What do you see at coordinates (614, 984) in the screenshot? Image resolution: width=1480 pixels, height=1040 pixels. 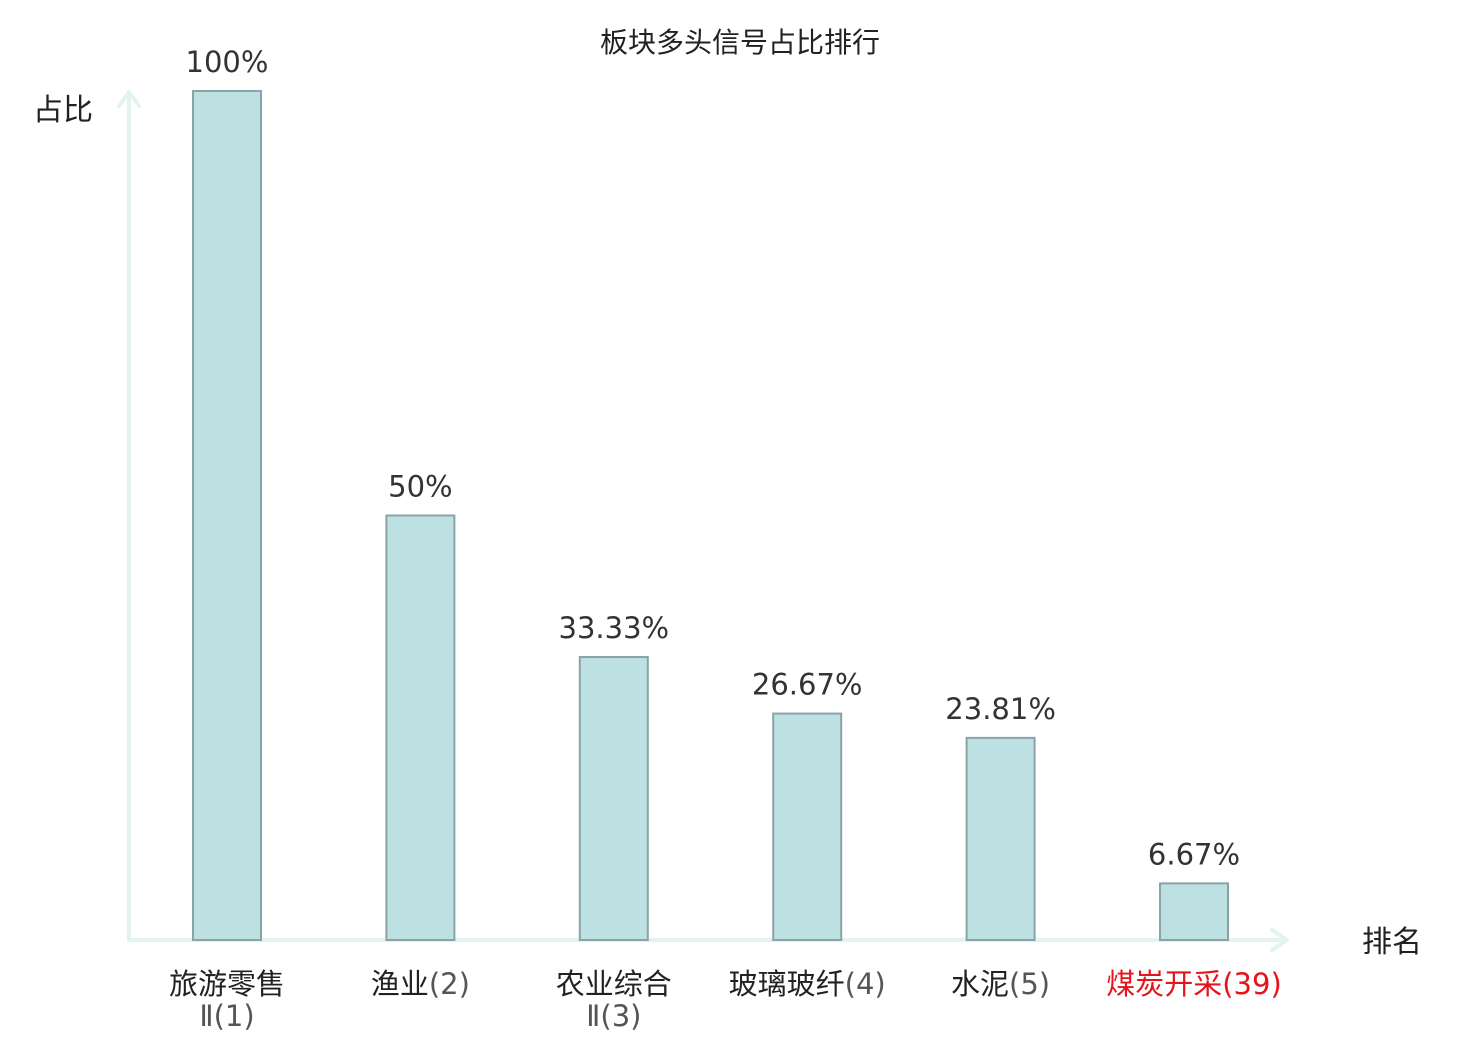 I see `category-name: 农业综合` at bounding box center [614, 984].